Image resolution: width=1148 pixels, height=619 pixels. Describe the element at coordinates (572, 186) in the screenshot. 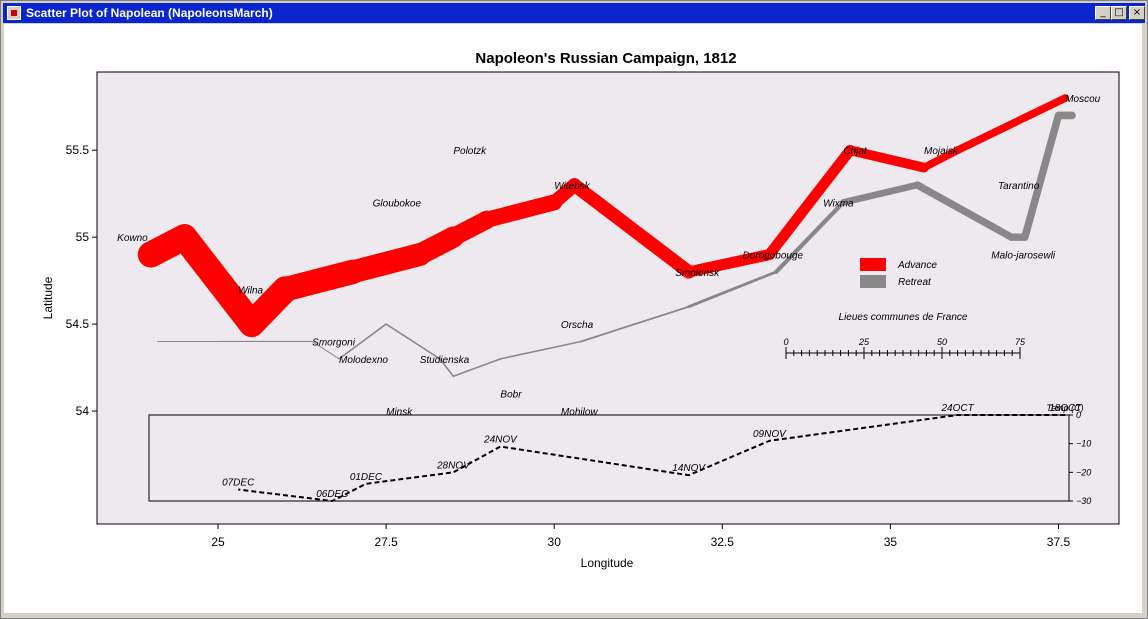

I see `city-label: Witebsk` at that location.